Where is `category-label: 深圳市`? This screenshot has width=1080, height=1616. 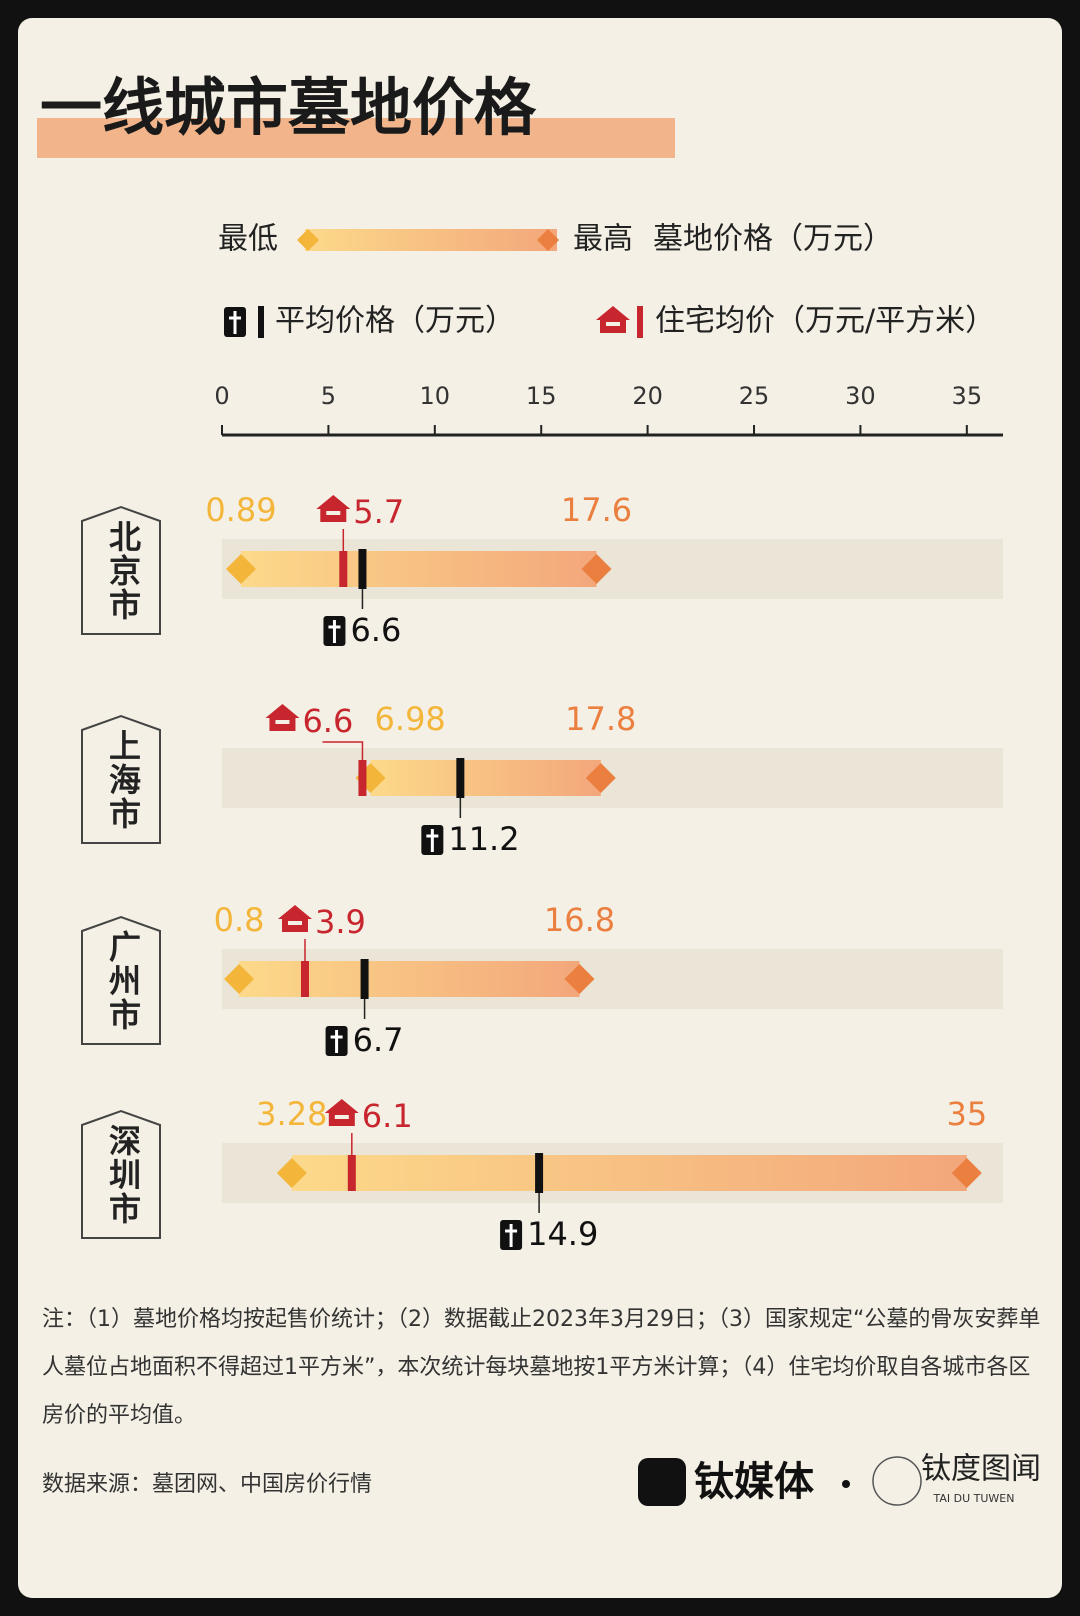
category-label: 深圳市 is located at coordinates (123, 1175).